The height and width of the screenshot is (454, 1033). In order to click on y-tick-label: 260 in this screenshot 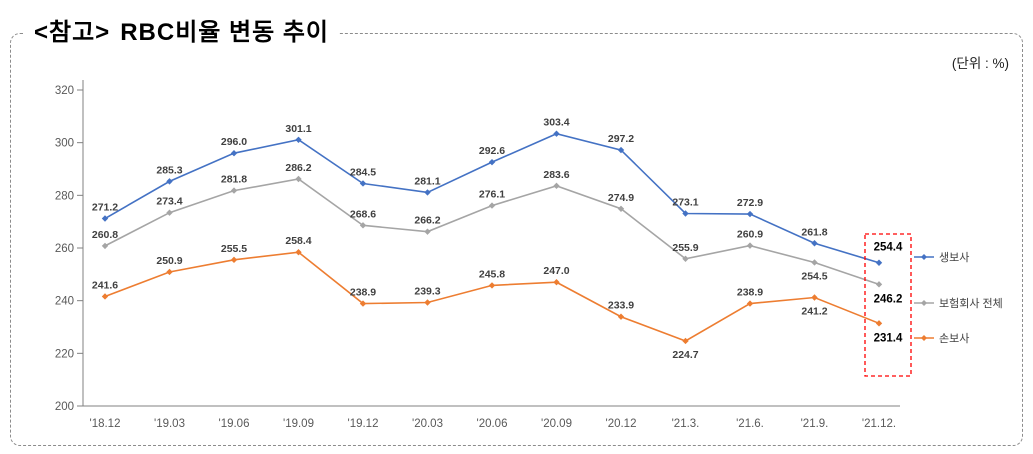, I will do `click(64, 249)`.